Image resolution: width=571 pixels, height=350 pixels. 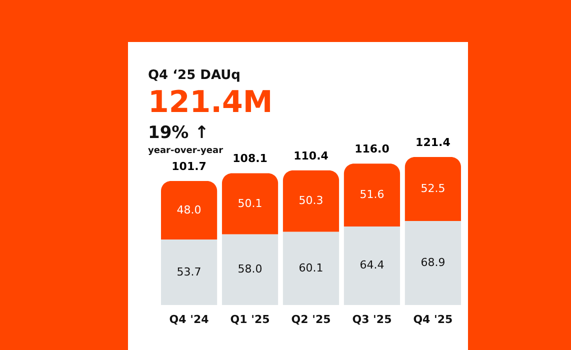 I want to click on data-label: 52.5, so click(x=433, y=188).